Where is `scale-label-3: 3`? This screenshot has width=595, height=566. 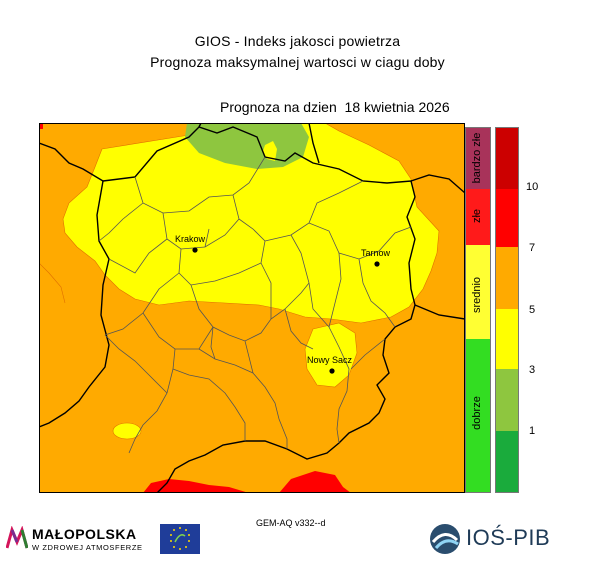
scale-label-3: 3 is located at coordinates (532, 370).